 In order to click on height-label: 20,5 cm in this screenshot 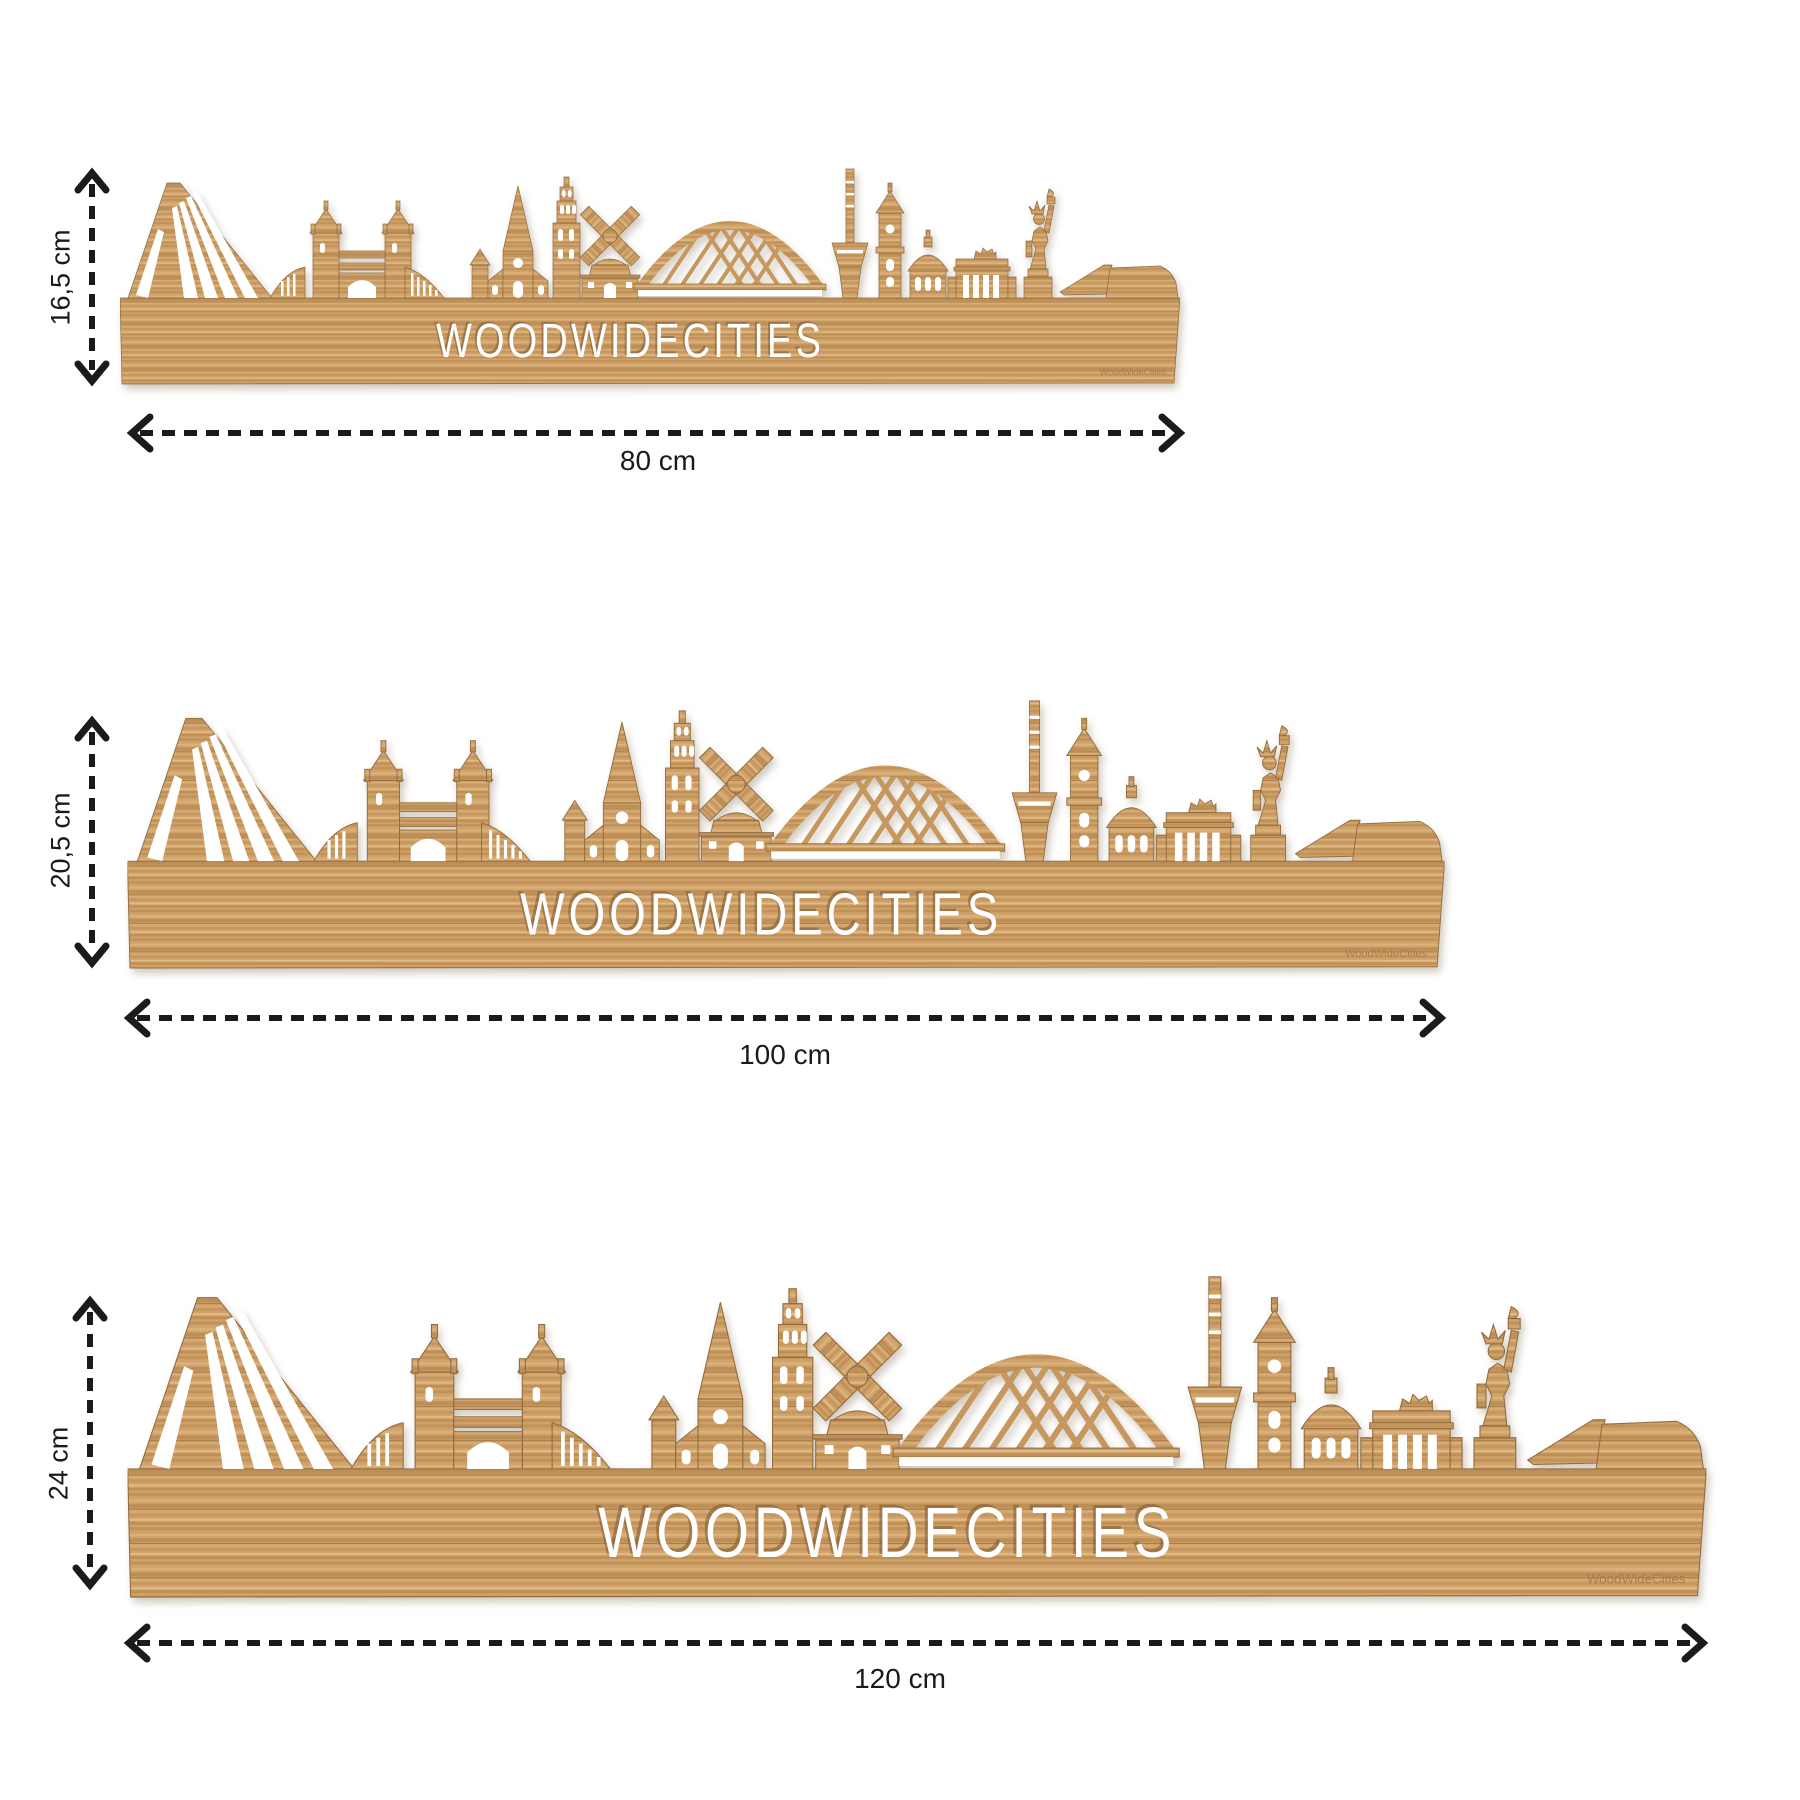, I will do `click(60, 840)`.